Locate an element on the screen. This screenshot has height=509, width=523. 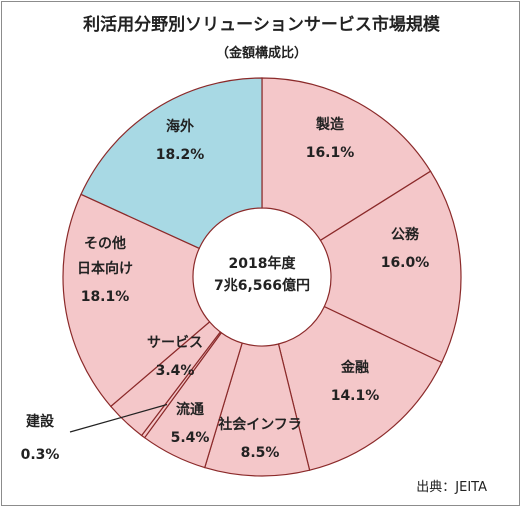
slice-value-8: 18.1% is located at coordinates (105, 297).